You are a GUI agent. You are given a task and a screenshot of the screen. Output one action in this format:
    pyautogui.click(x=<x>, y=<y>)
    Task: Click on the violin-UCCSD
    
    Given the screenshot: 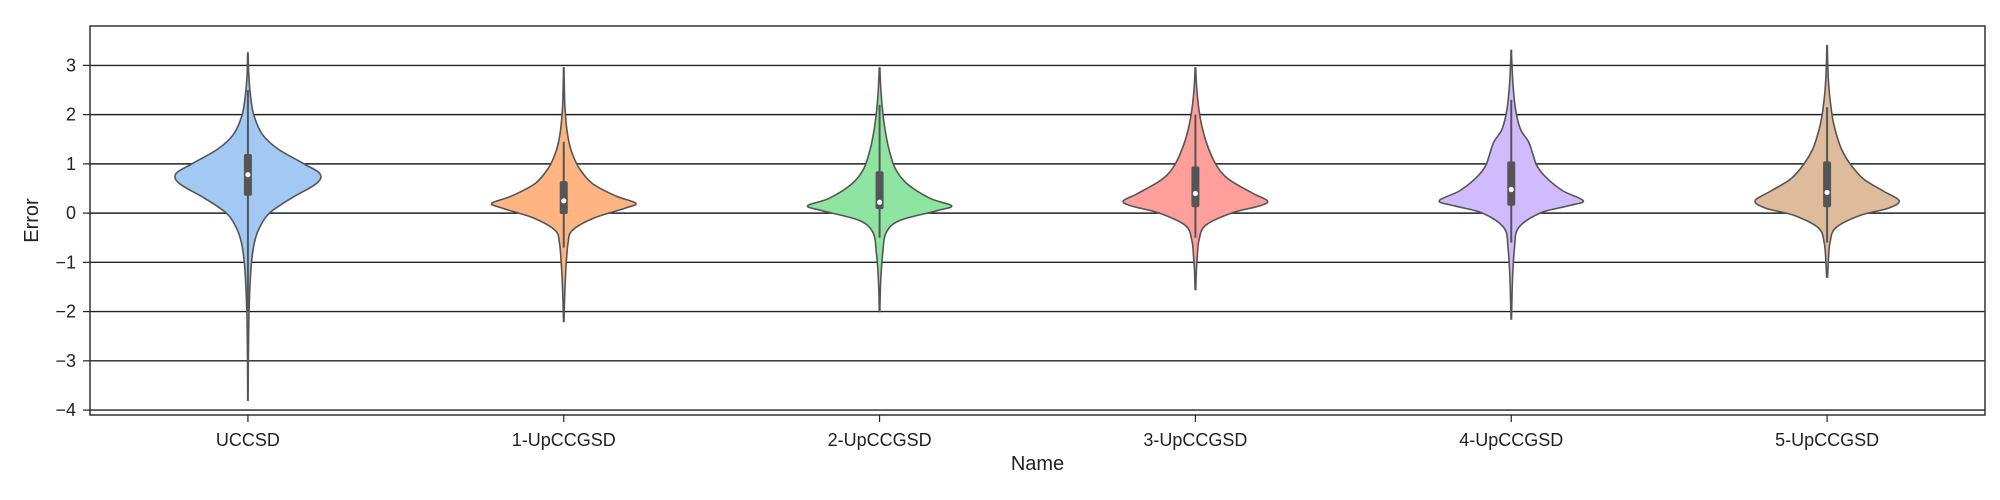 What is the action you would take?
    pyautogui.click(x=248, y=226)
    